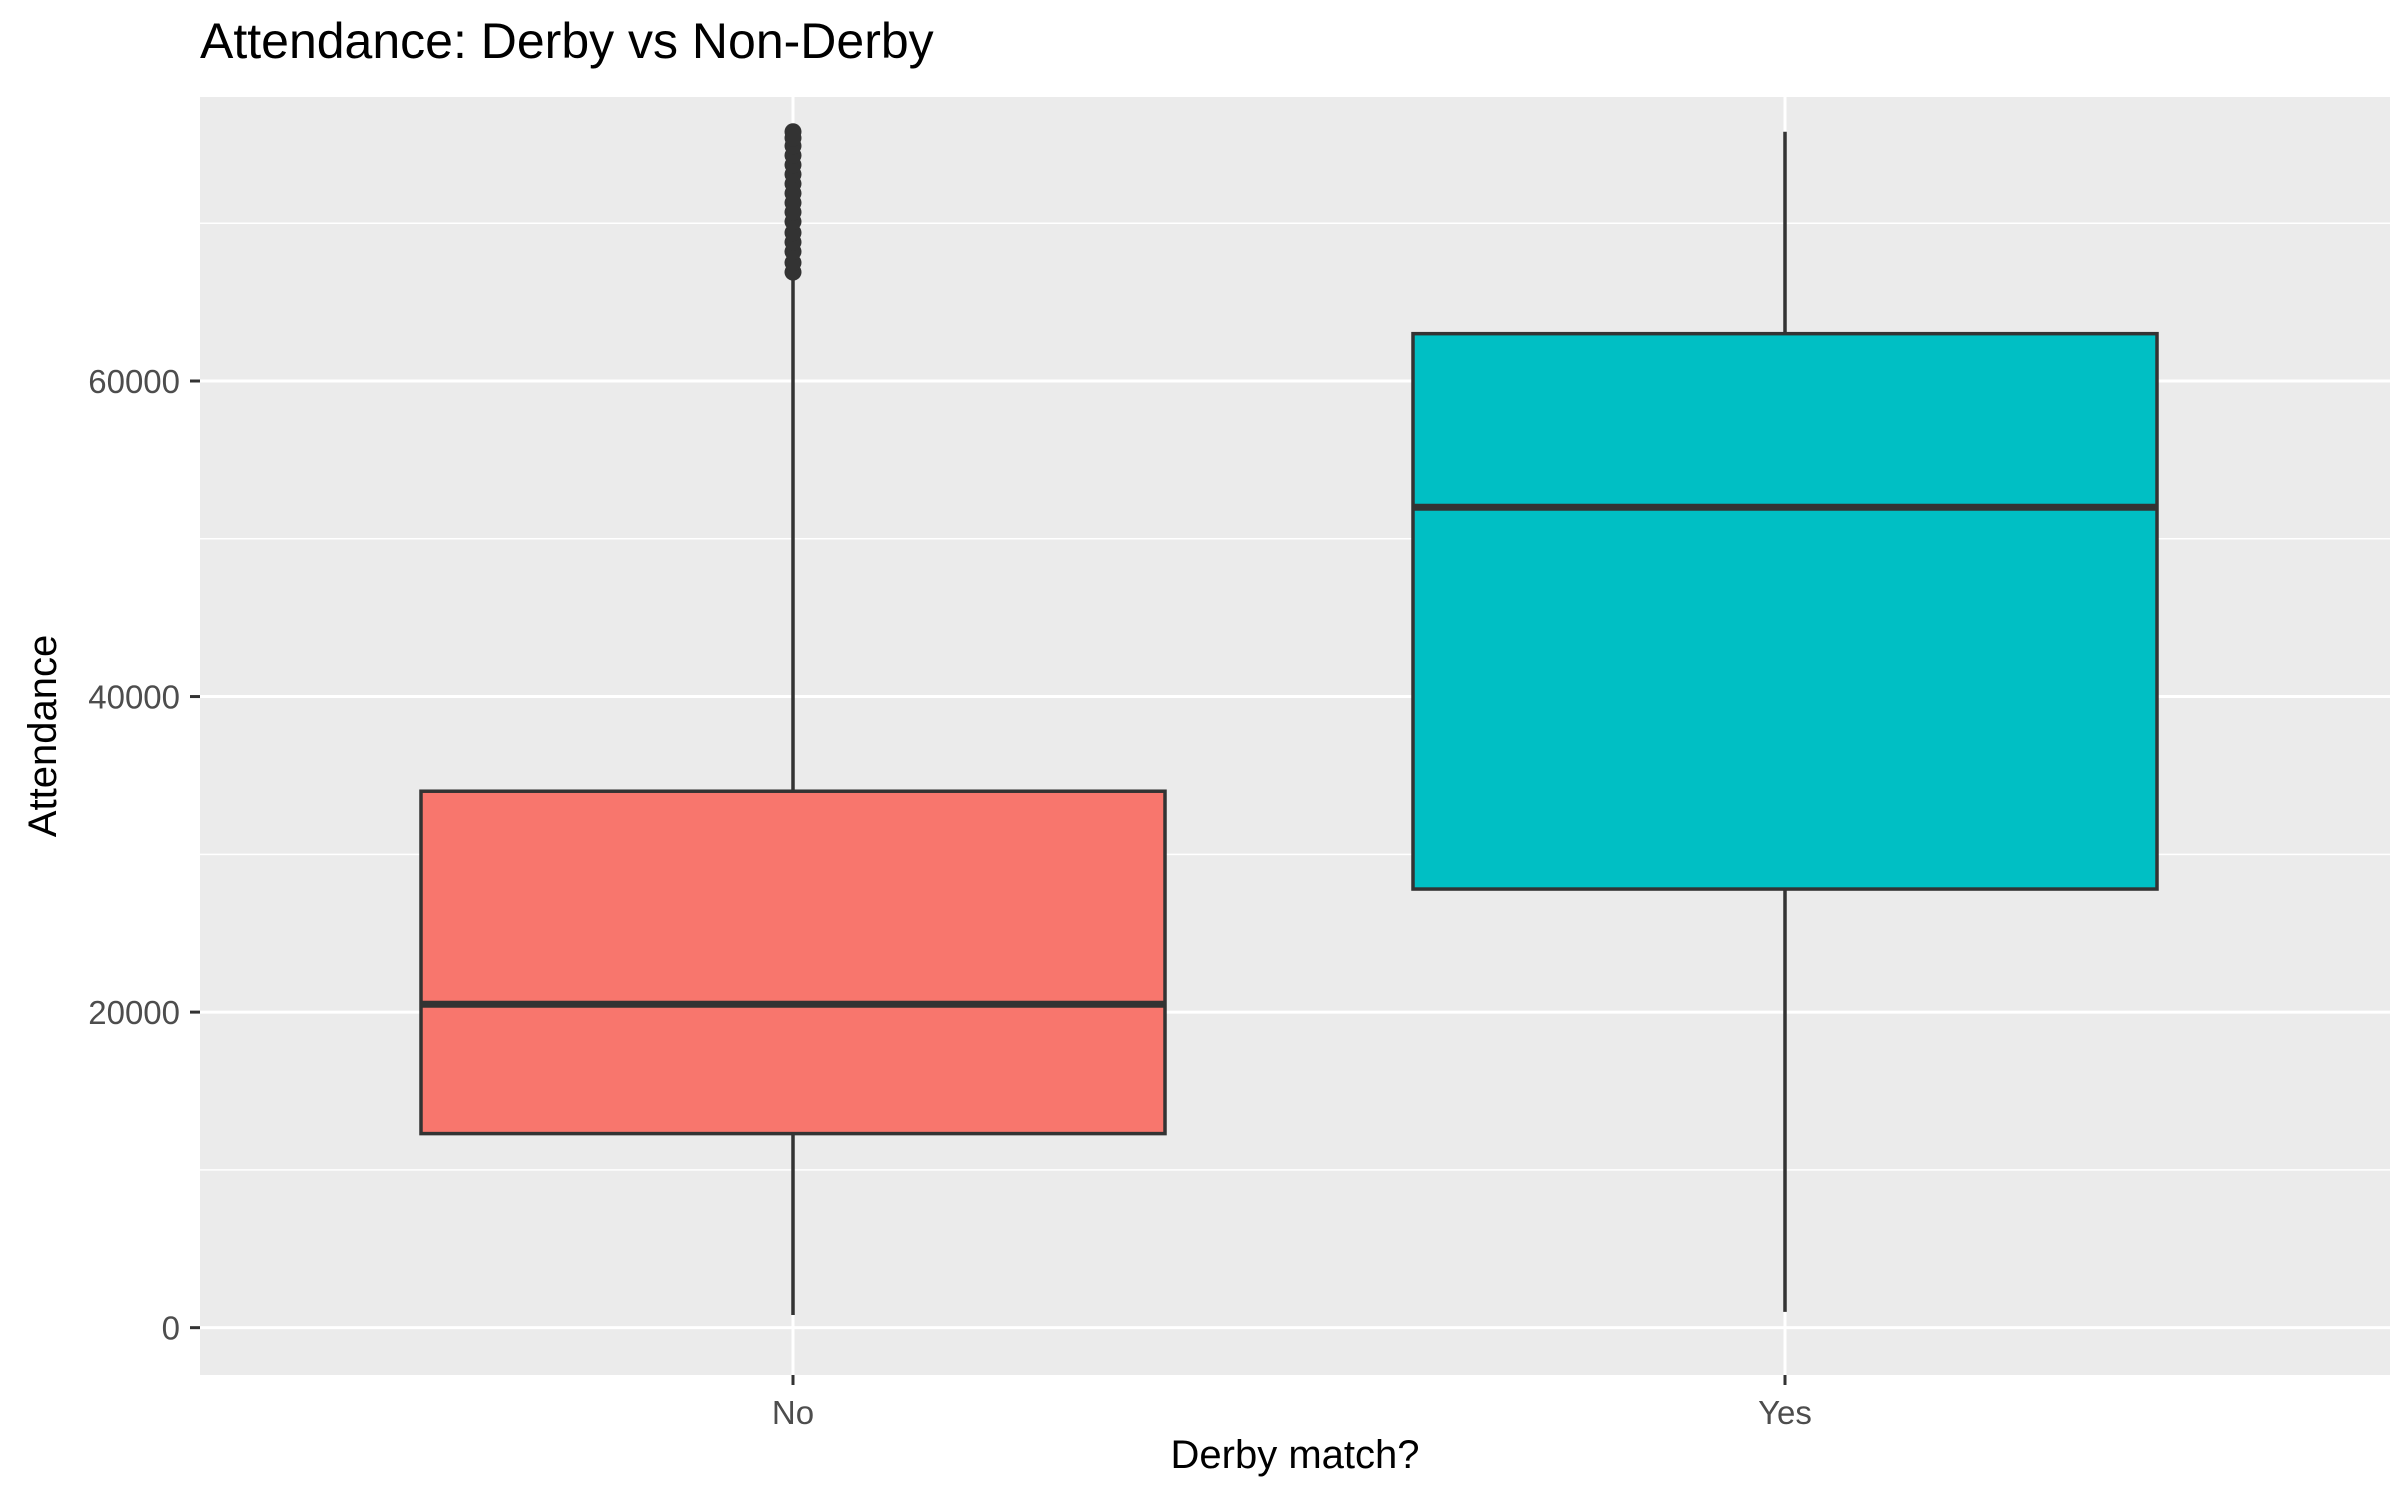 The width and height of the screenshot is (2400, 1500). Describe the element at coordinates (171, 1328) in the screenshot. I see `y-tick-label: 0` at that location.